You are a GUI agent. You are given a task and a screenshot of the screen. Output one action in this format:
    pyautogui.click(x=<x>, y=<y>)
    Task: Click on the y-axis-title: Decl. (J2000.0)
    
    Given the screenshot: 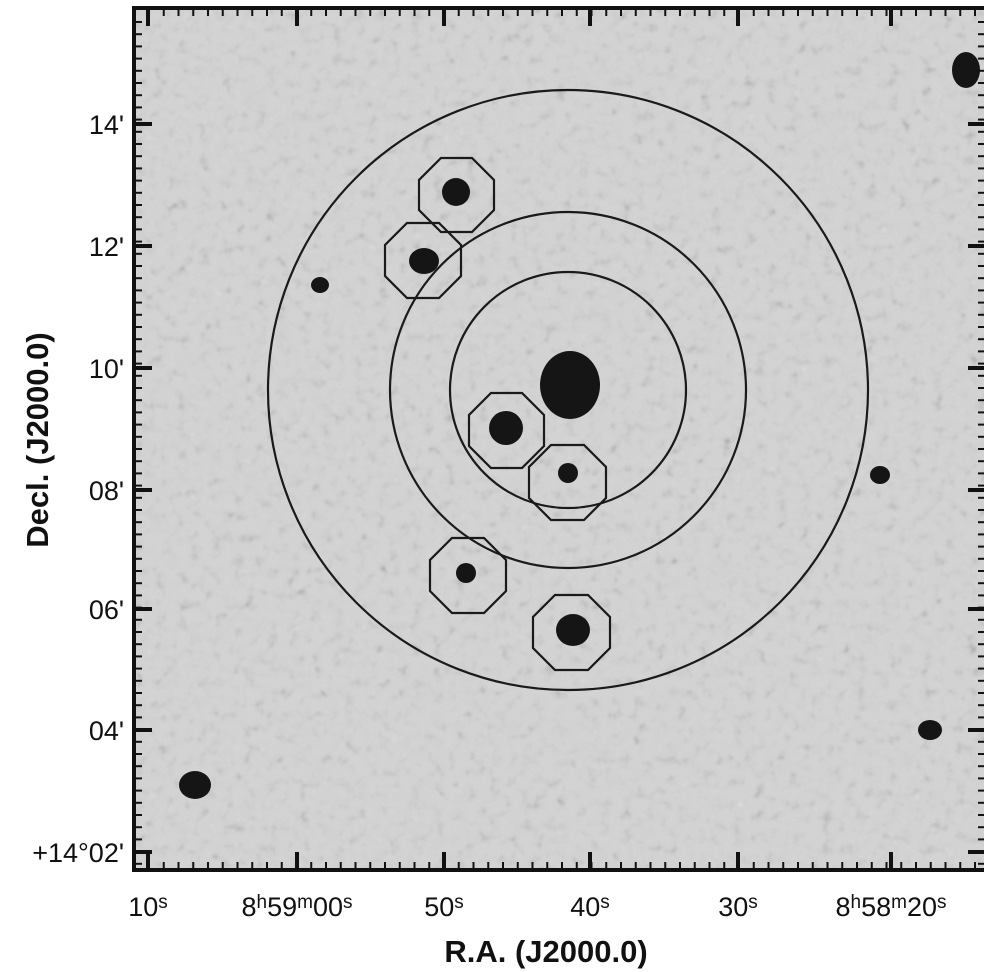 What is the action you would take?
    pyautogui.click(x=37, y=439)
    